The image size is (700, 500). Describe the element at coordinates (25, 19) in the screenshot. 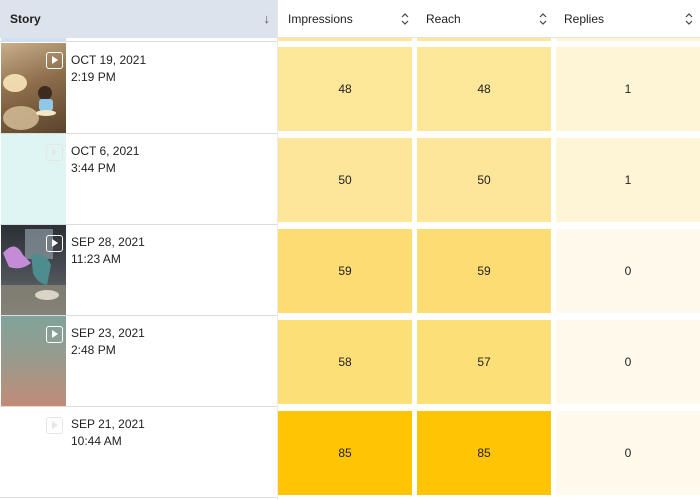

I see `column-header-story-label: Story` at that location.